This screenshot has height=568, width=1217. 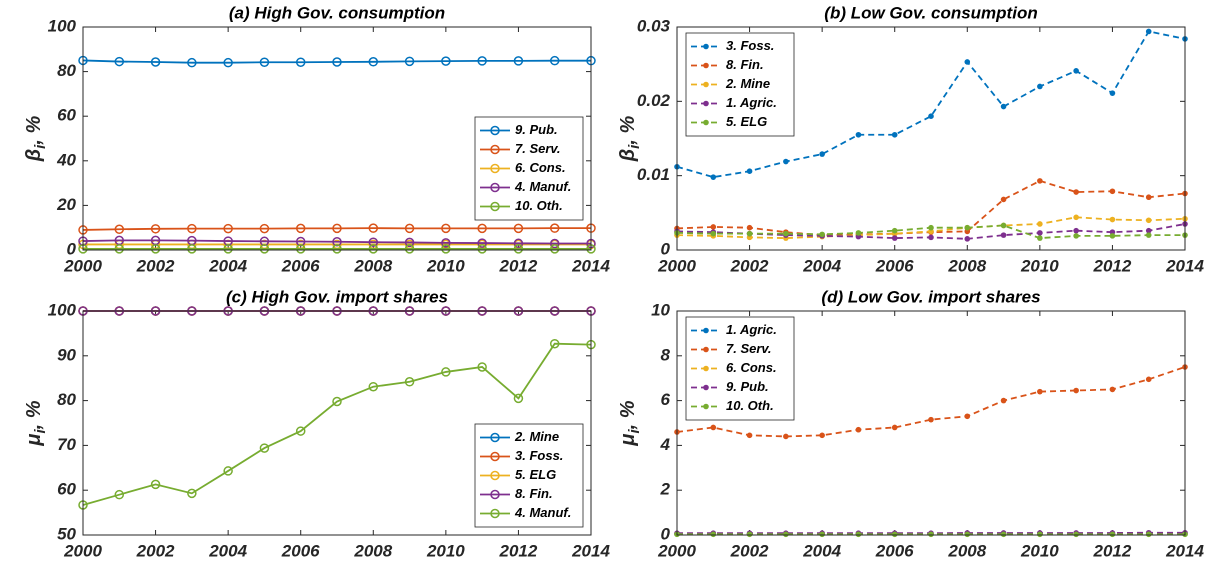 What do you see at coordinates (630, 139) in the screenshot?
I see `y-axis-label: βi, %` at bounding box center [630, 139].